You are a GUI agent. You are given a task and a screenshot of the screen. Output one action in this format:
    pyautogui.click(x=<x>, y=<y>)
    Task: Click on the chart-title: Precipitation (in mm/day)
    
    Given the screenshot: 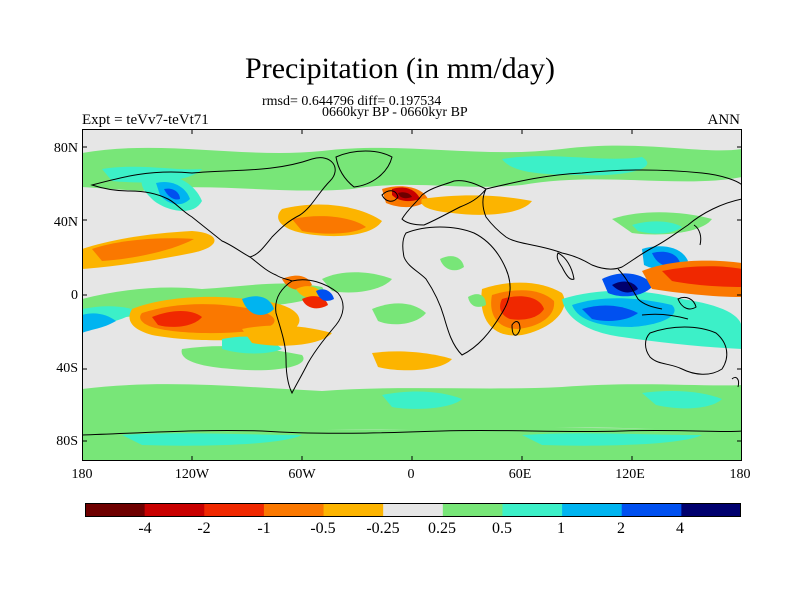 What is the action you would take?
    pyautogui.click(x=400, y=68)
    